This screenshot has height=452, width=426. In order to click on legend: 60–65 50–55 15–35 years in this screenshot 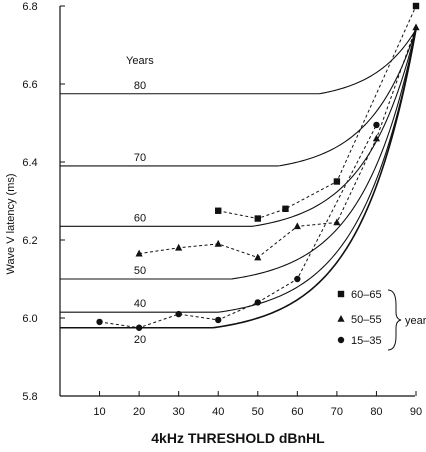, I will do `click(381, 320)`.